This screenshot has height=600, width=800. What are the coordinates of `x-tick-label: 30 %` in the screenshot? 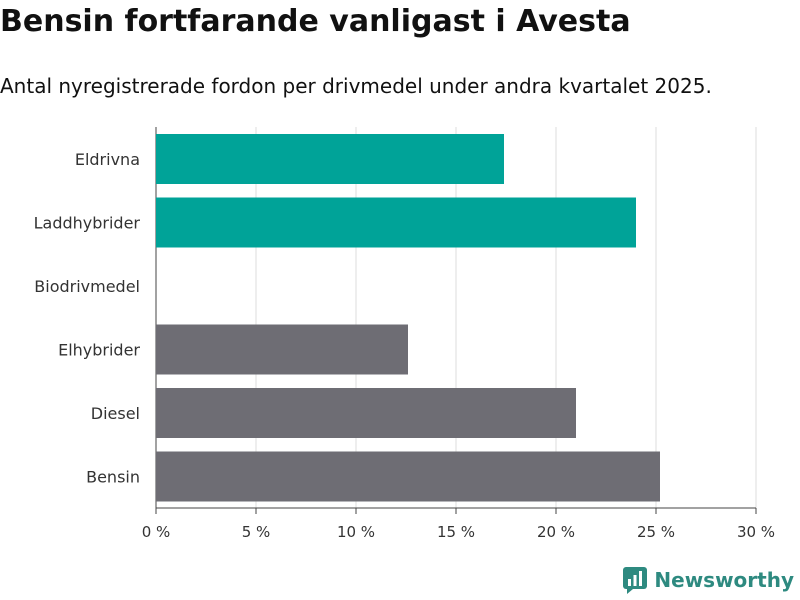 It's located at (756, 532).